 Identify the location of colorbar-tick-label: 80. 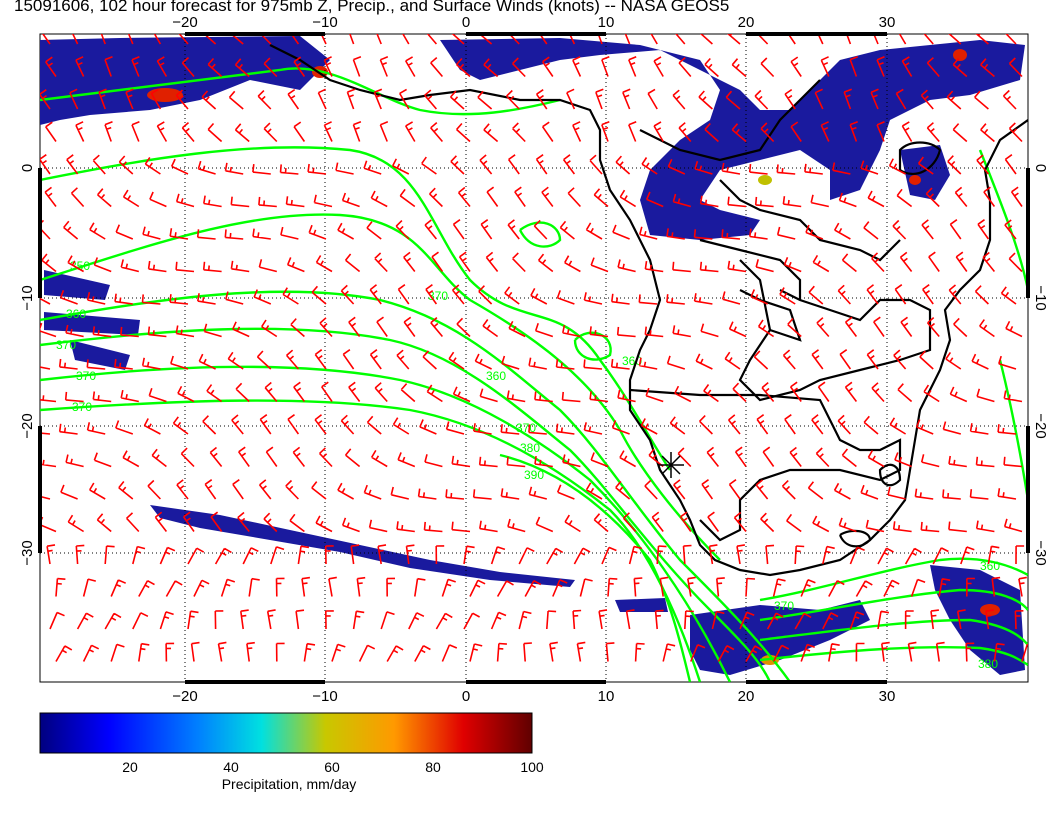
(433, 767).